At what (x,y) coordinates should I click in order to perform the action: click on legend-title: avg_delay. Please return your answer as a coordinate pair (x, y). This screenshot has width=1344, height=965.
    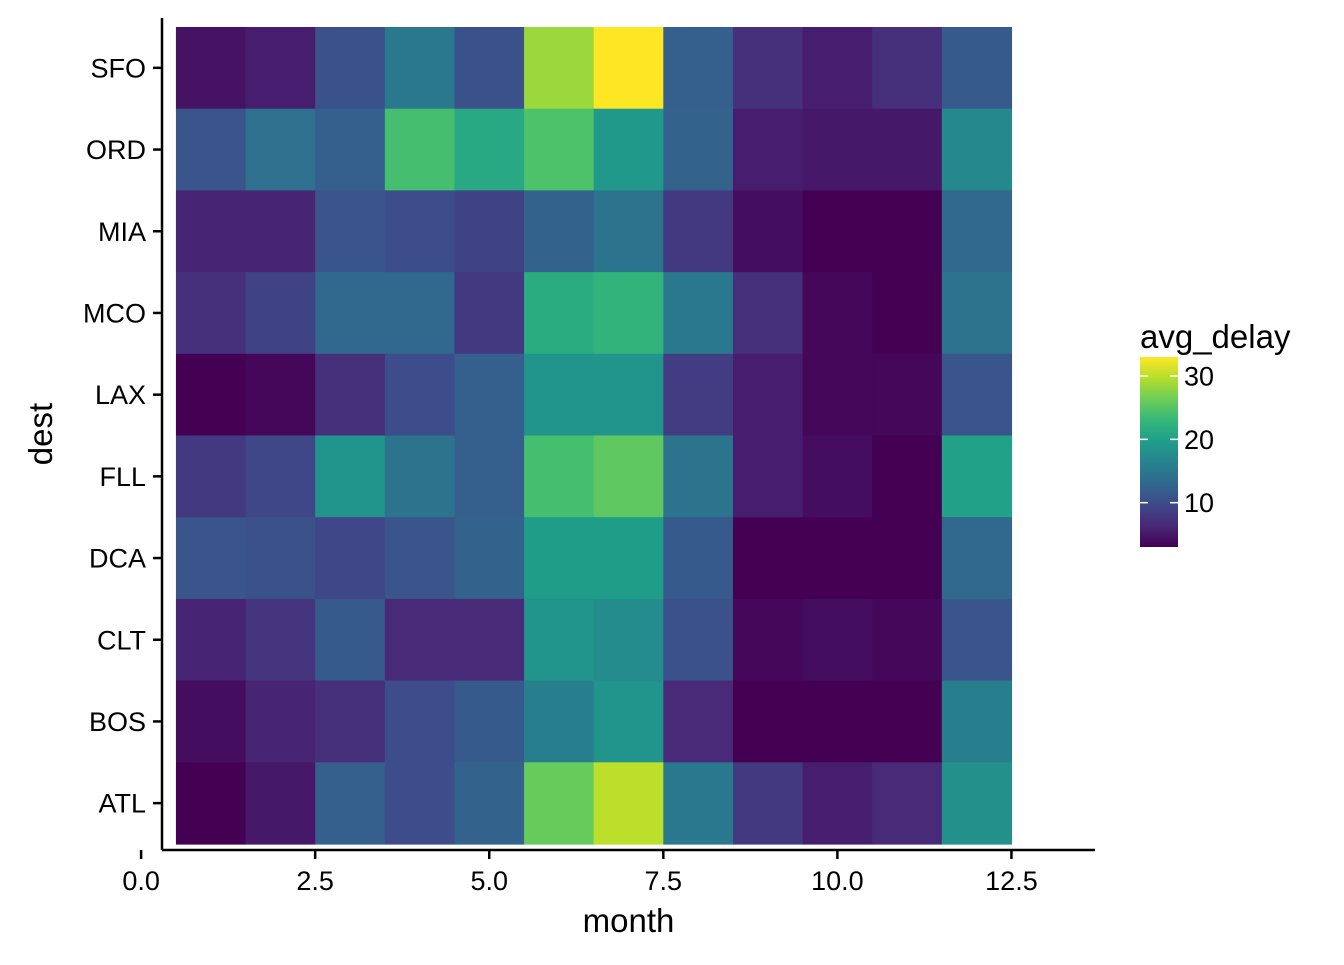
    Looking at the image, I should click on (1215, 336).